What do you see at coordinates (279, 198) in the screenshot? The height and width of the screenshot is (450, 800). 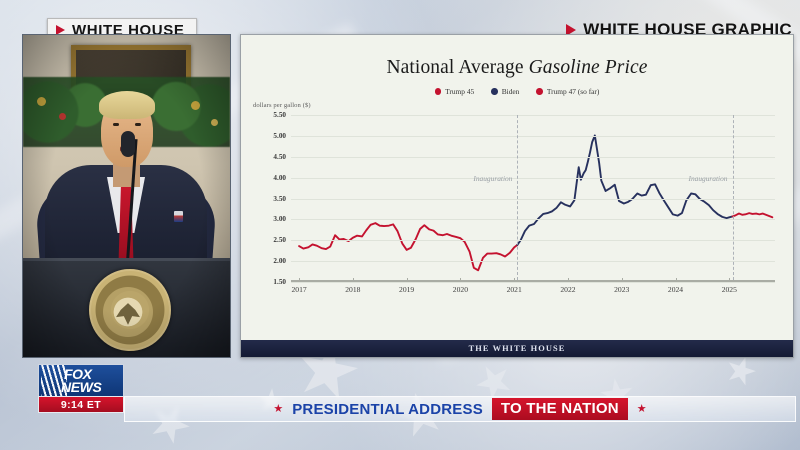 I see `y-axis-tick-label: 3.50` at bounding box center [279, 198].